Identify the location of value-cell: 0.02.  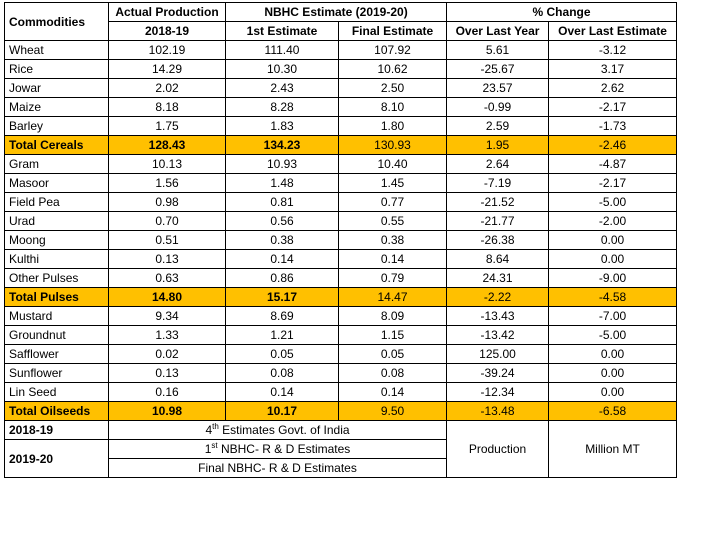
(167, 354).